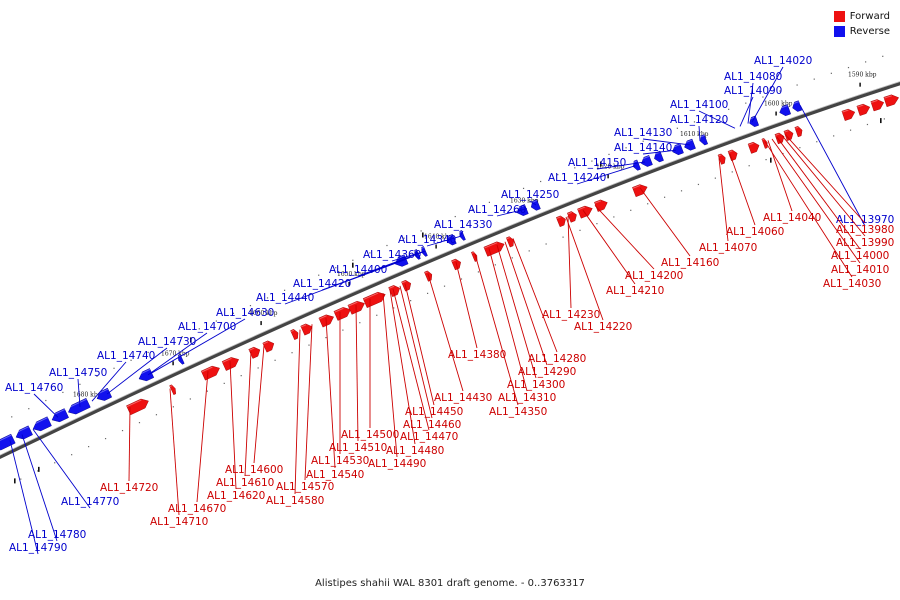  I want to click on kbp-label: 1670 kbp, so click(175, 353).